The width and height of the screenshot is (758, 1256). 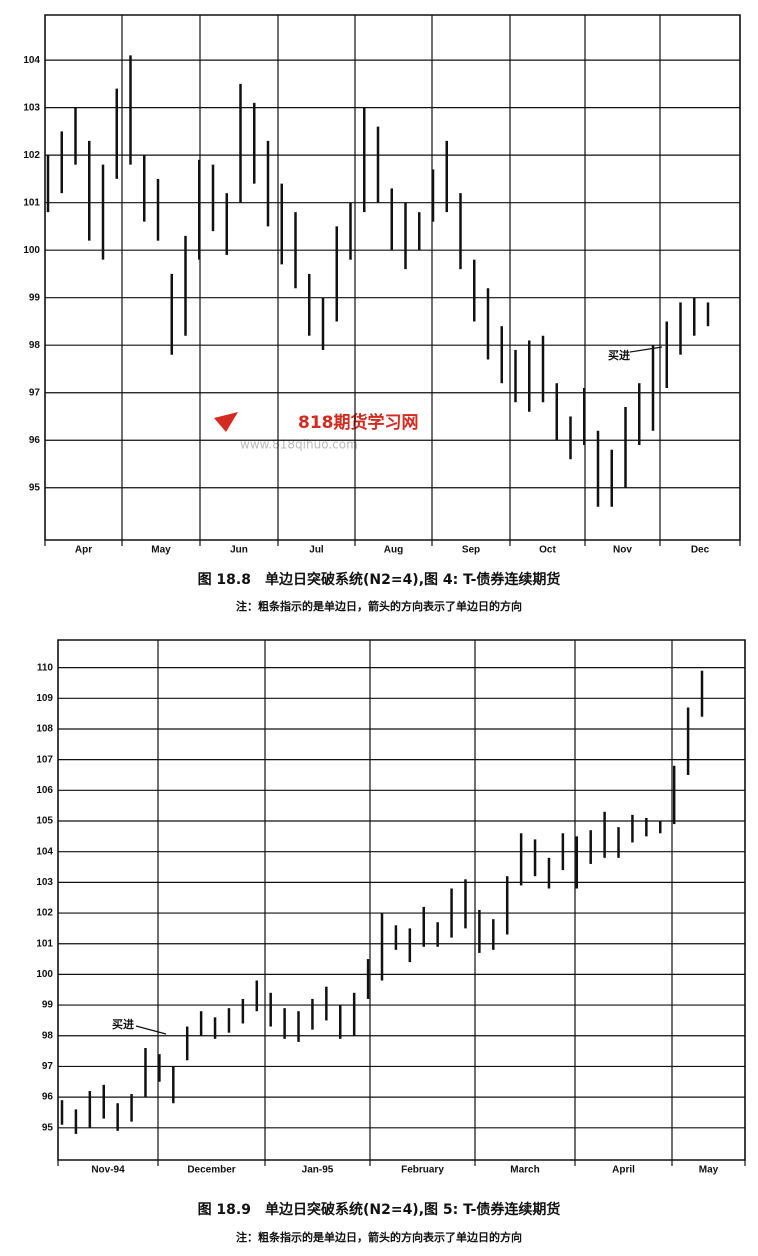 I want to click on watermark-logo, so click(x=226, y=422).